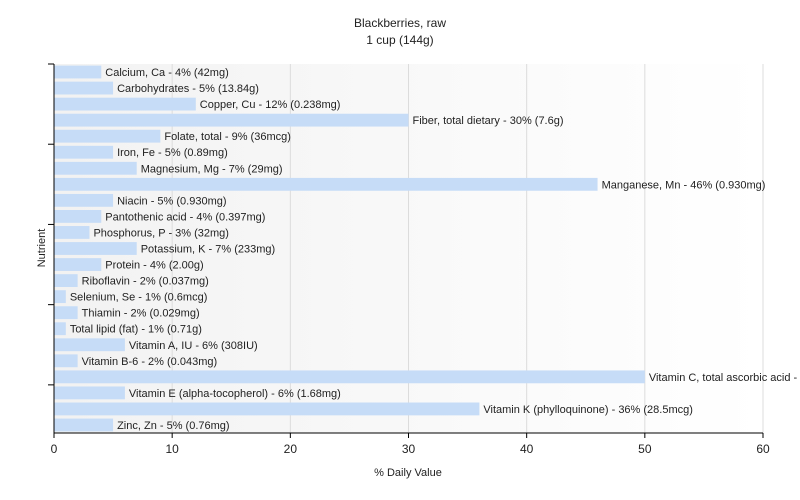 The width and height of the screenshot is (800, 500). What do you see at coordinates (527, 449) in the screenshot?
I see `x-tick-label: 40` at bounding box center [527, 449].